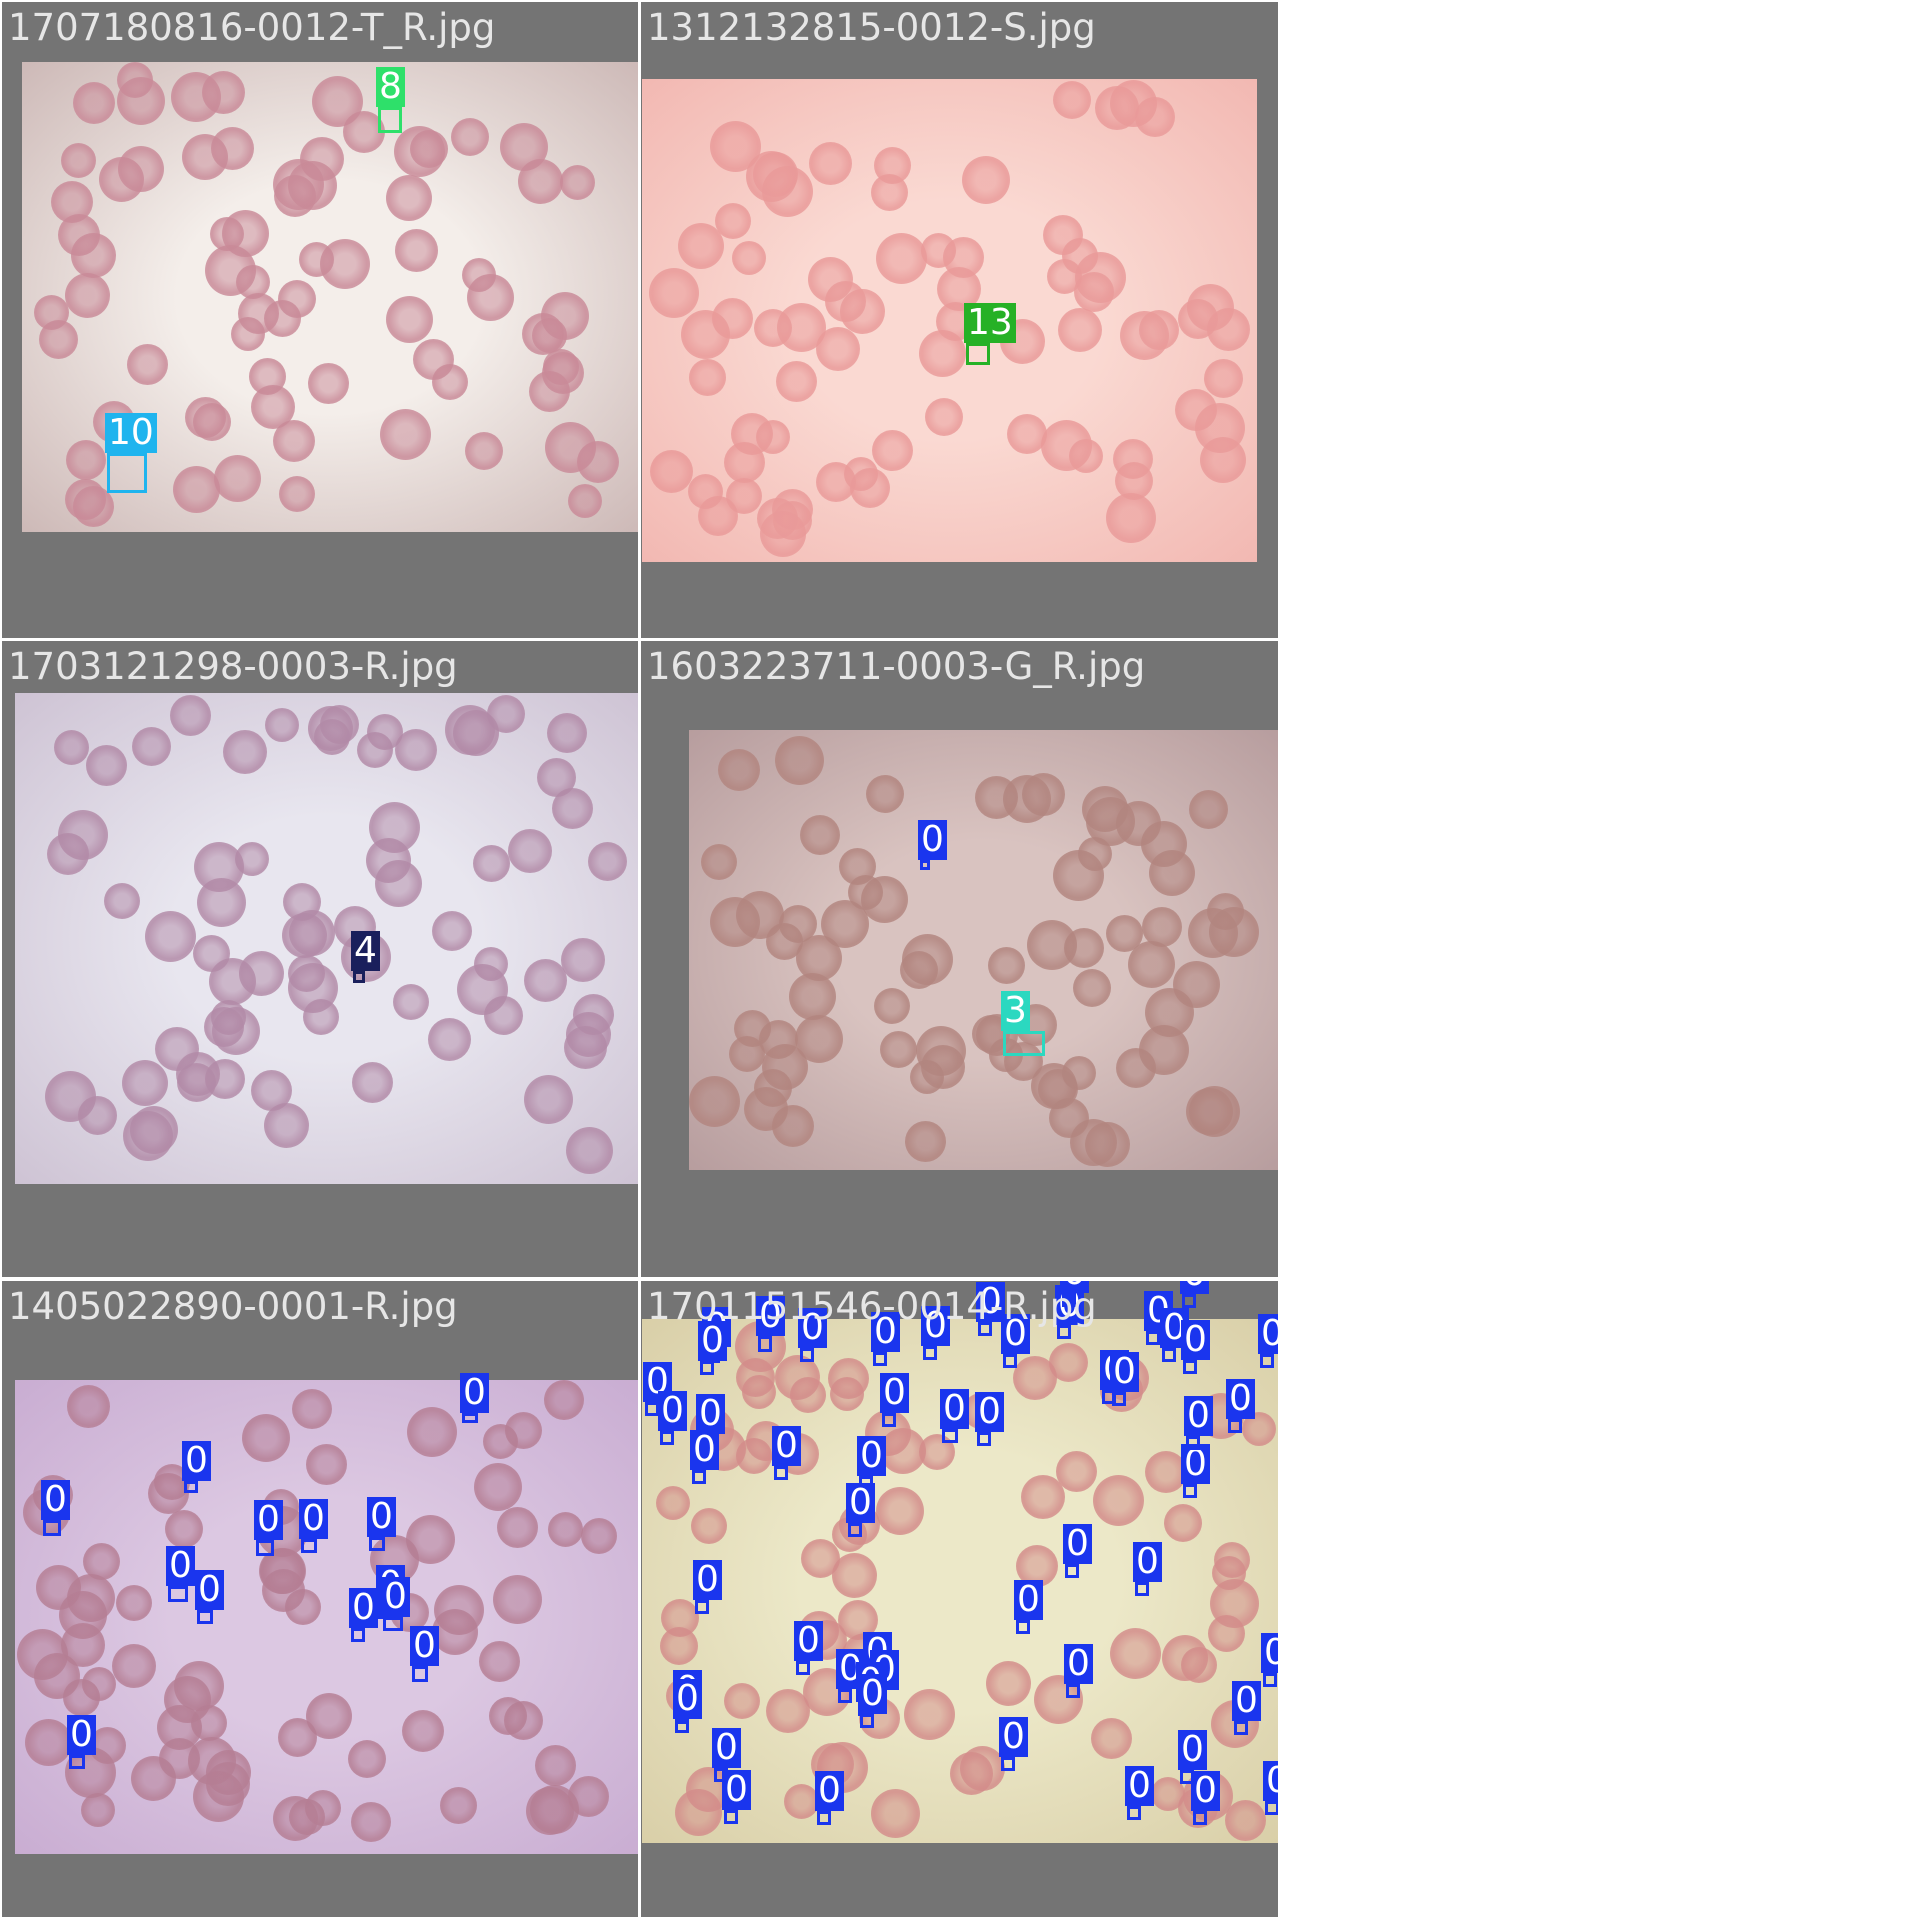 The width and height of the screenshot is (1920, 1920). What do you see at coordinates (390, 100) in the screenshot?
I see `detection-box: 8` at bounding box center [390, 100].